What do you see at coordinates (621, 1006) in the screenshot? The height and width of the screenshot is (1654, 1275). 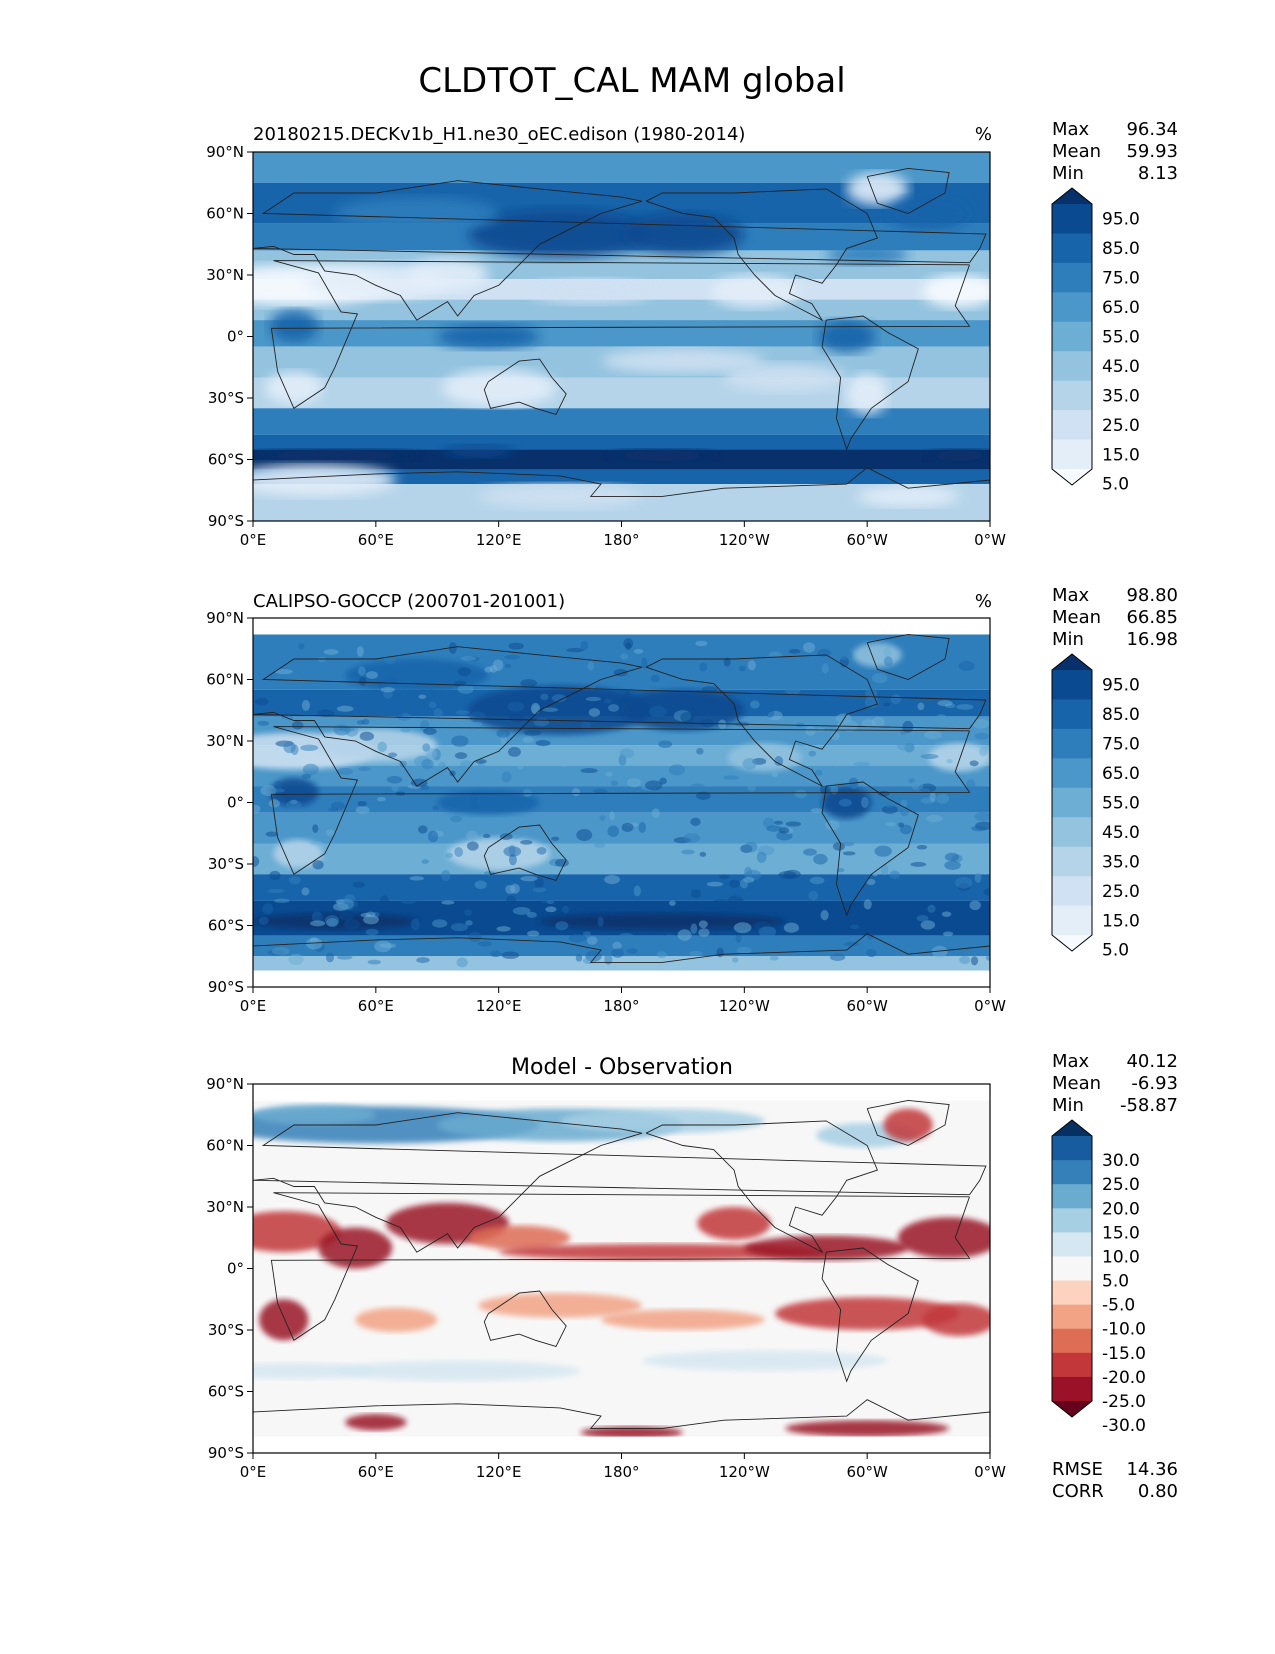 I see `x-tick-label: 180°` at bounding box center [621, 1006].